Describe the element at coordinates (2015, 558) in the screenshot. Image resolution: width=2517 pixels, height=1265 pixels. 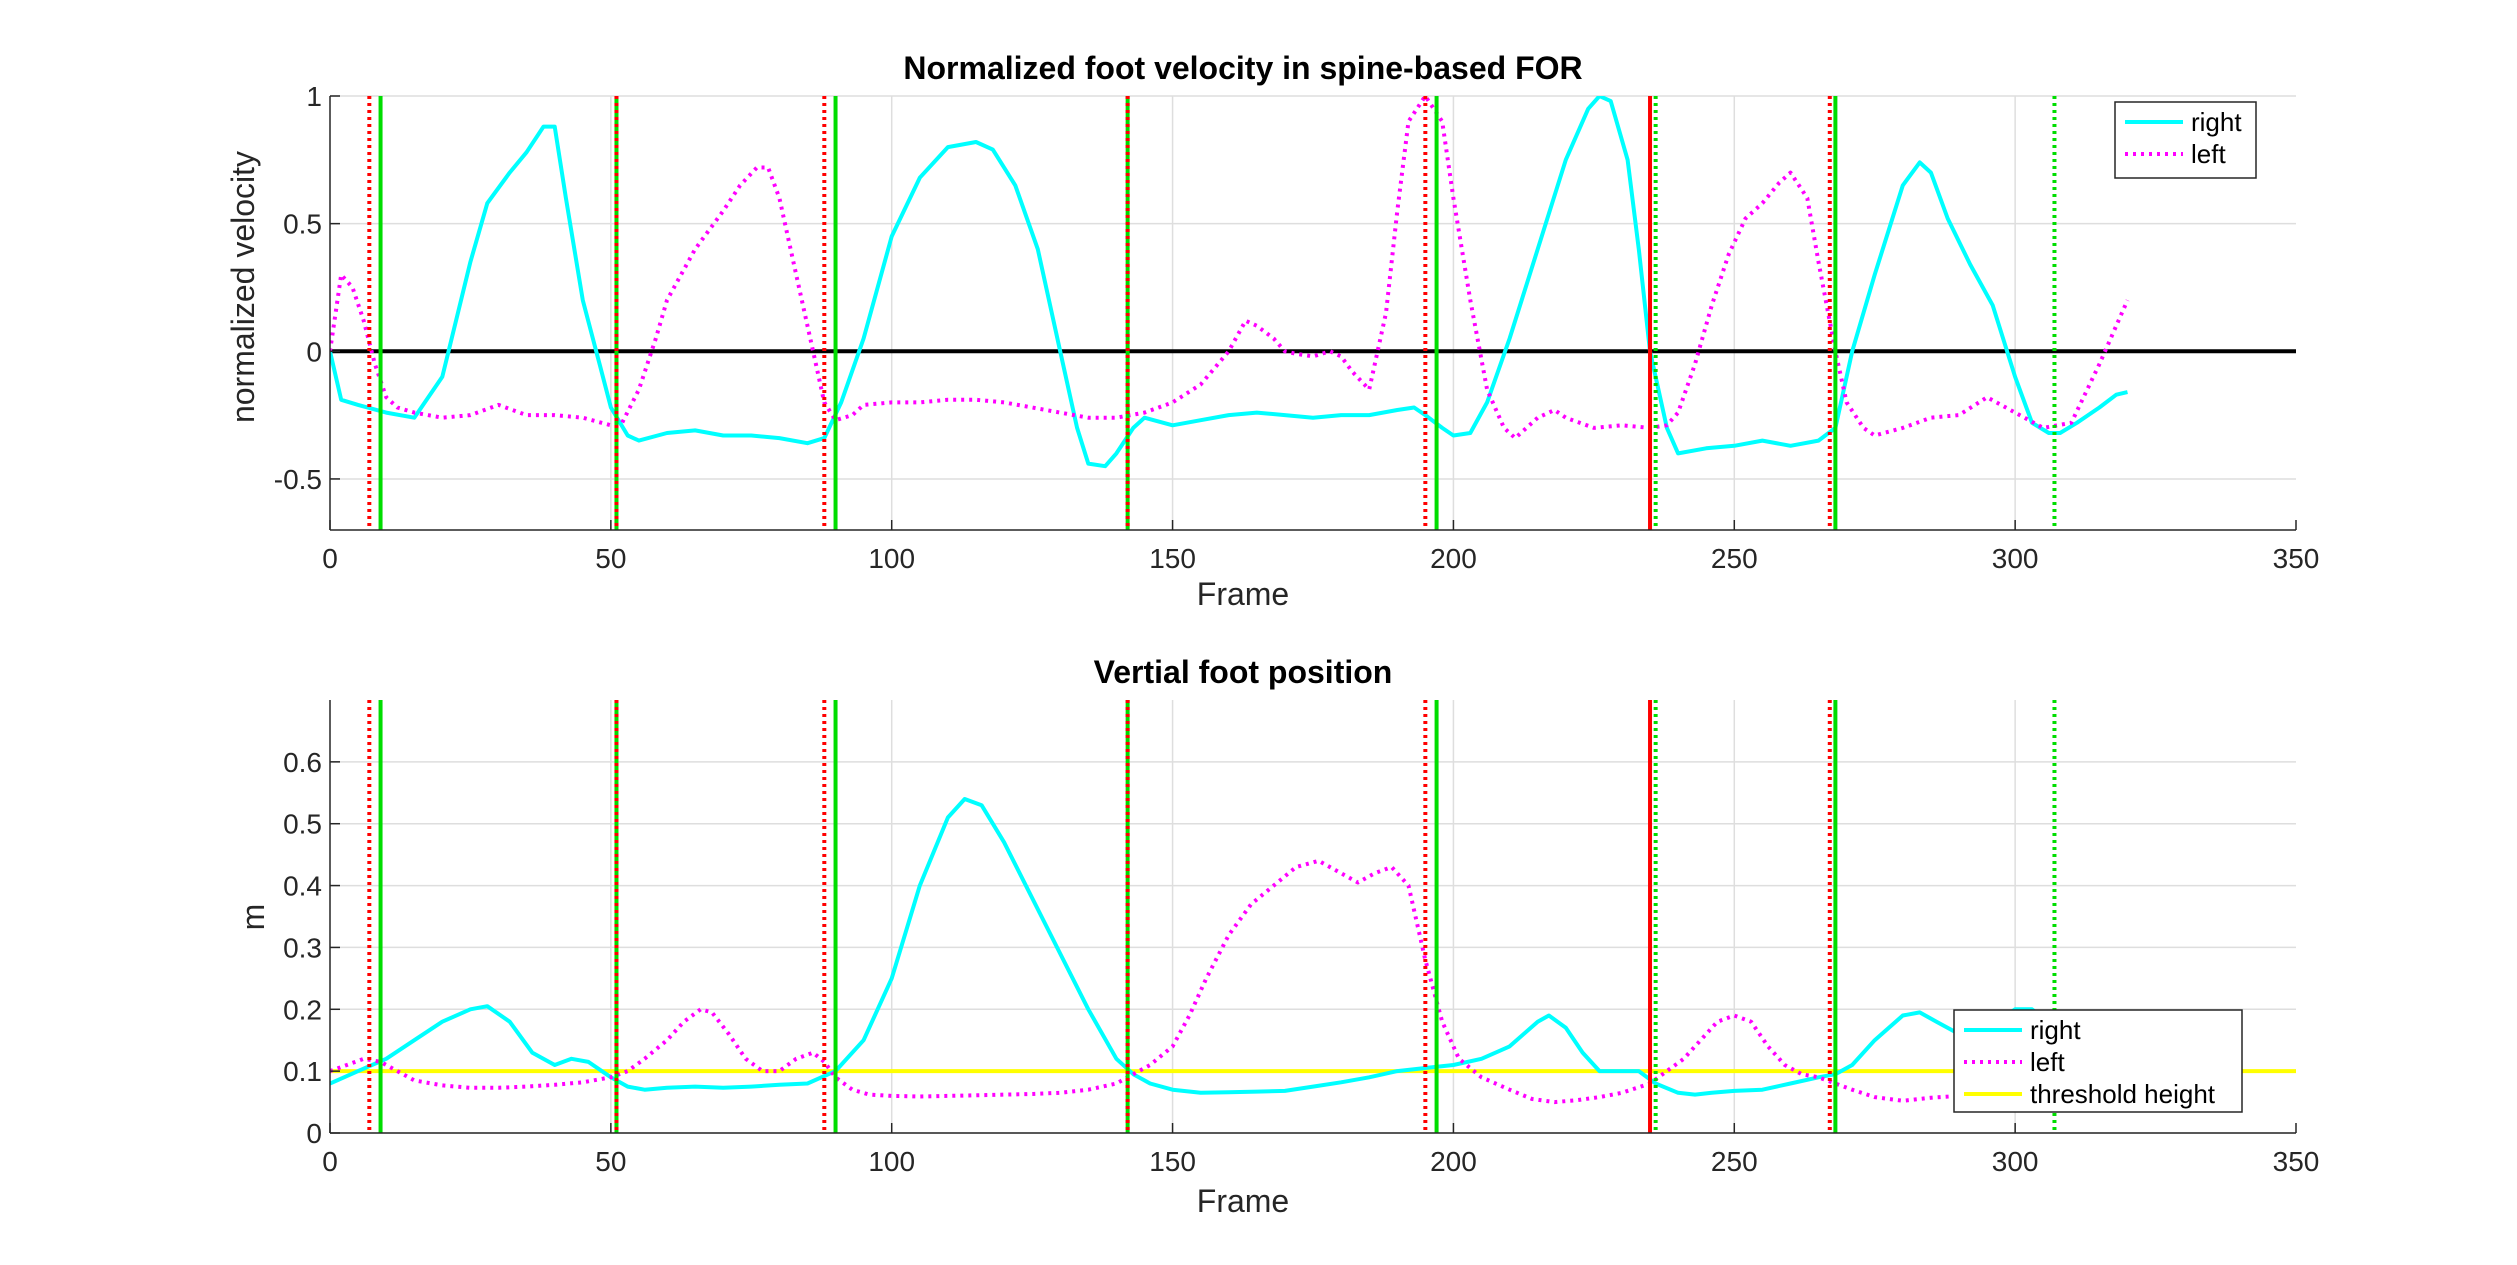
I see `velocity-x-tick-label-6: 300` at that location.